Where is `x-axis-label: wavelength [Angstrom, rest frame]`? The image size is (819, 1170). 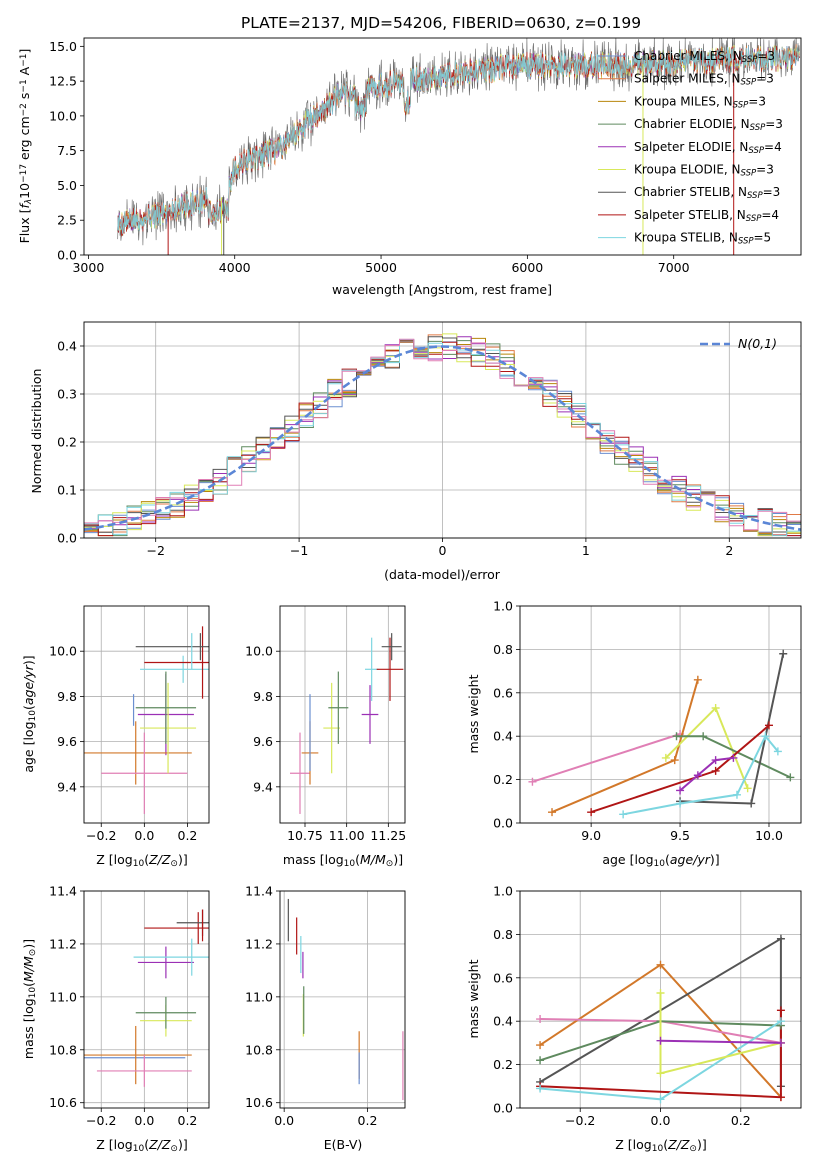 x-axis-label: wavelength [Angstrom, rest frame] is located at coordinates (442, 289).